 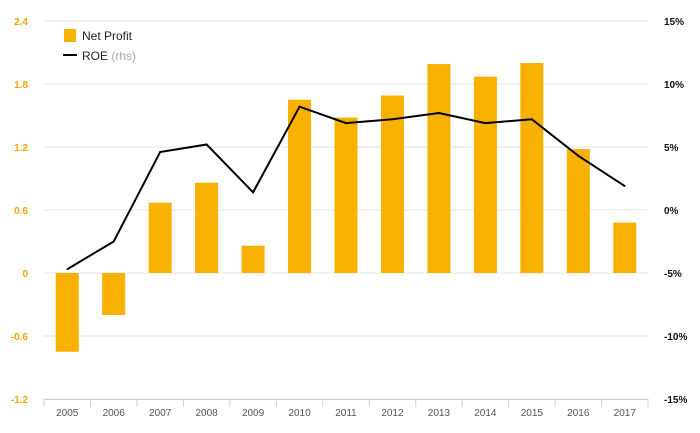 I want to click on x-tick-label: 2008, so click(x=206, y=413).